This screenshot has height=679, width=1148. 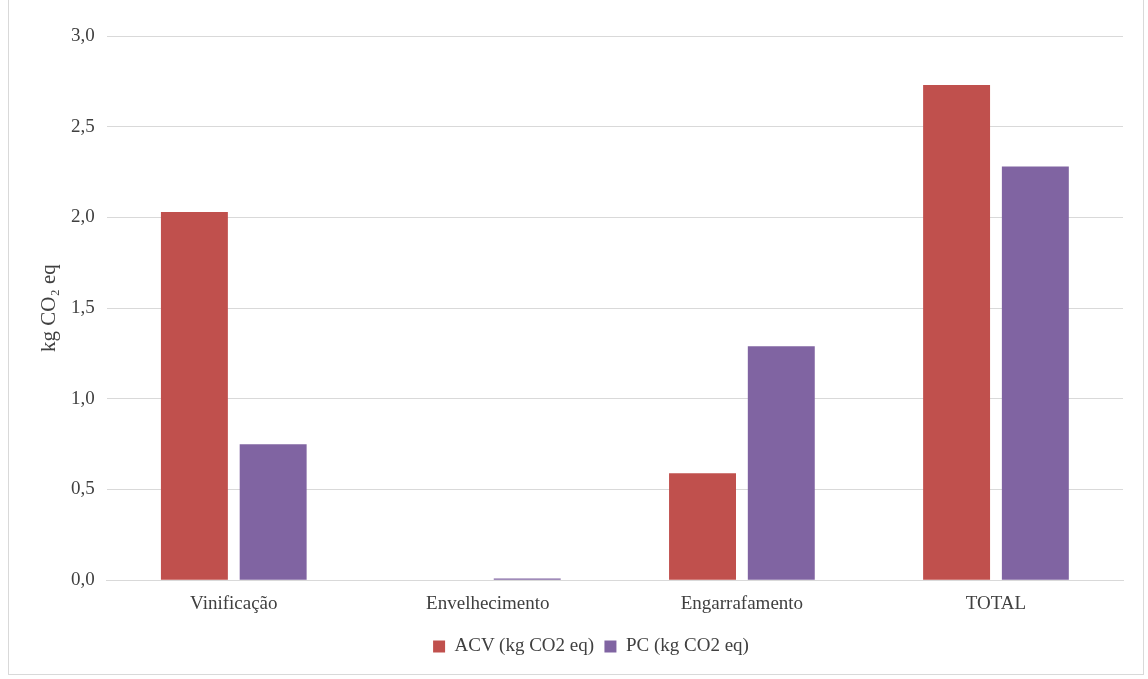 What do you see at coordinates (83, 397) in the screenshot?
I see `y-tick-label: 1,0` at bounding box center [83, 397].